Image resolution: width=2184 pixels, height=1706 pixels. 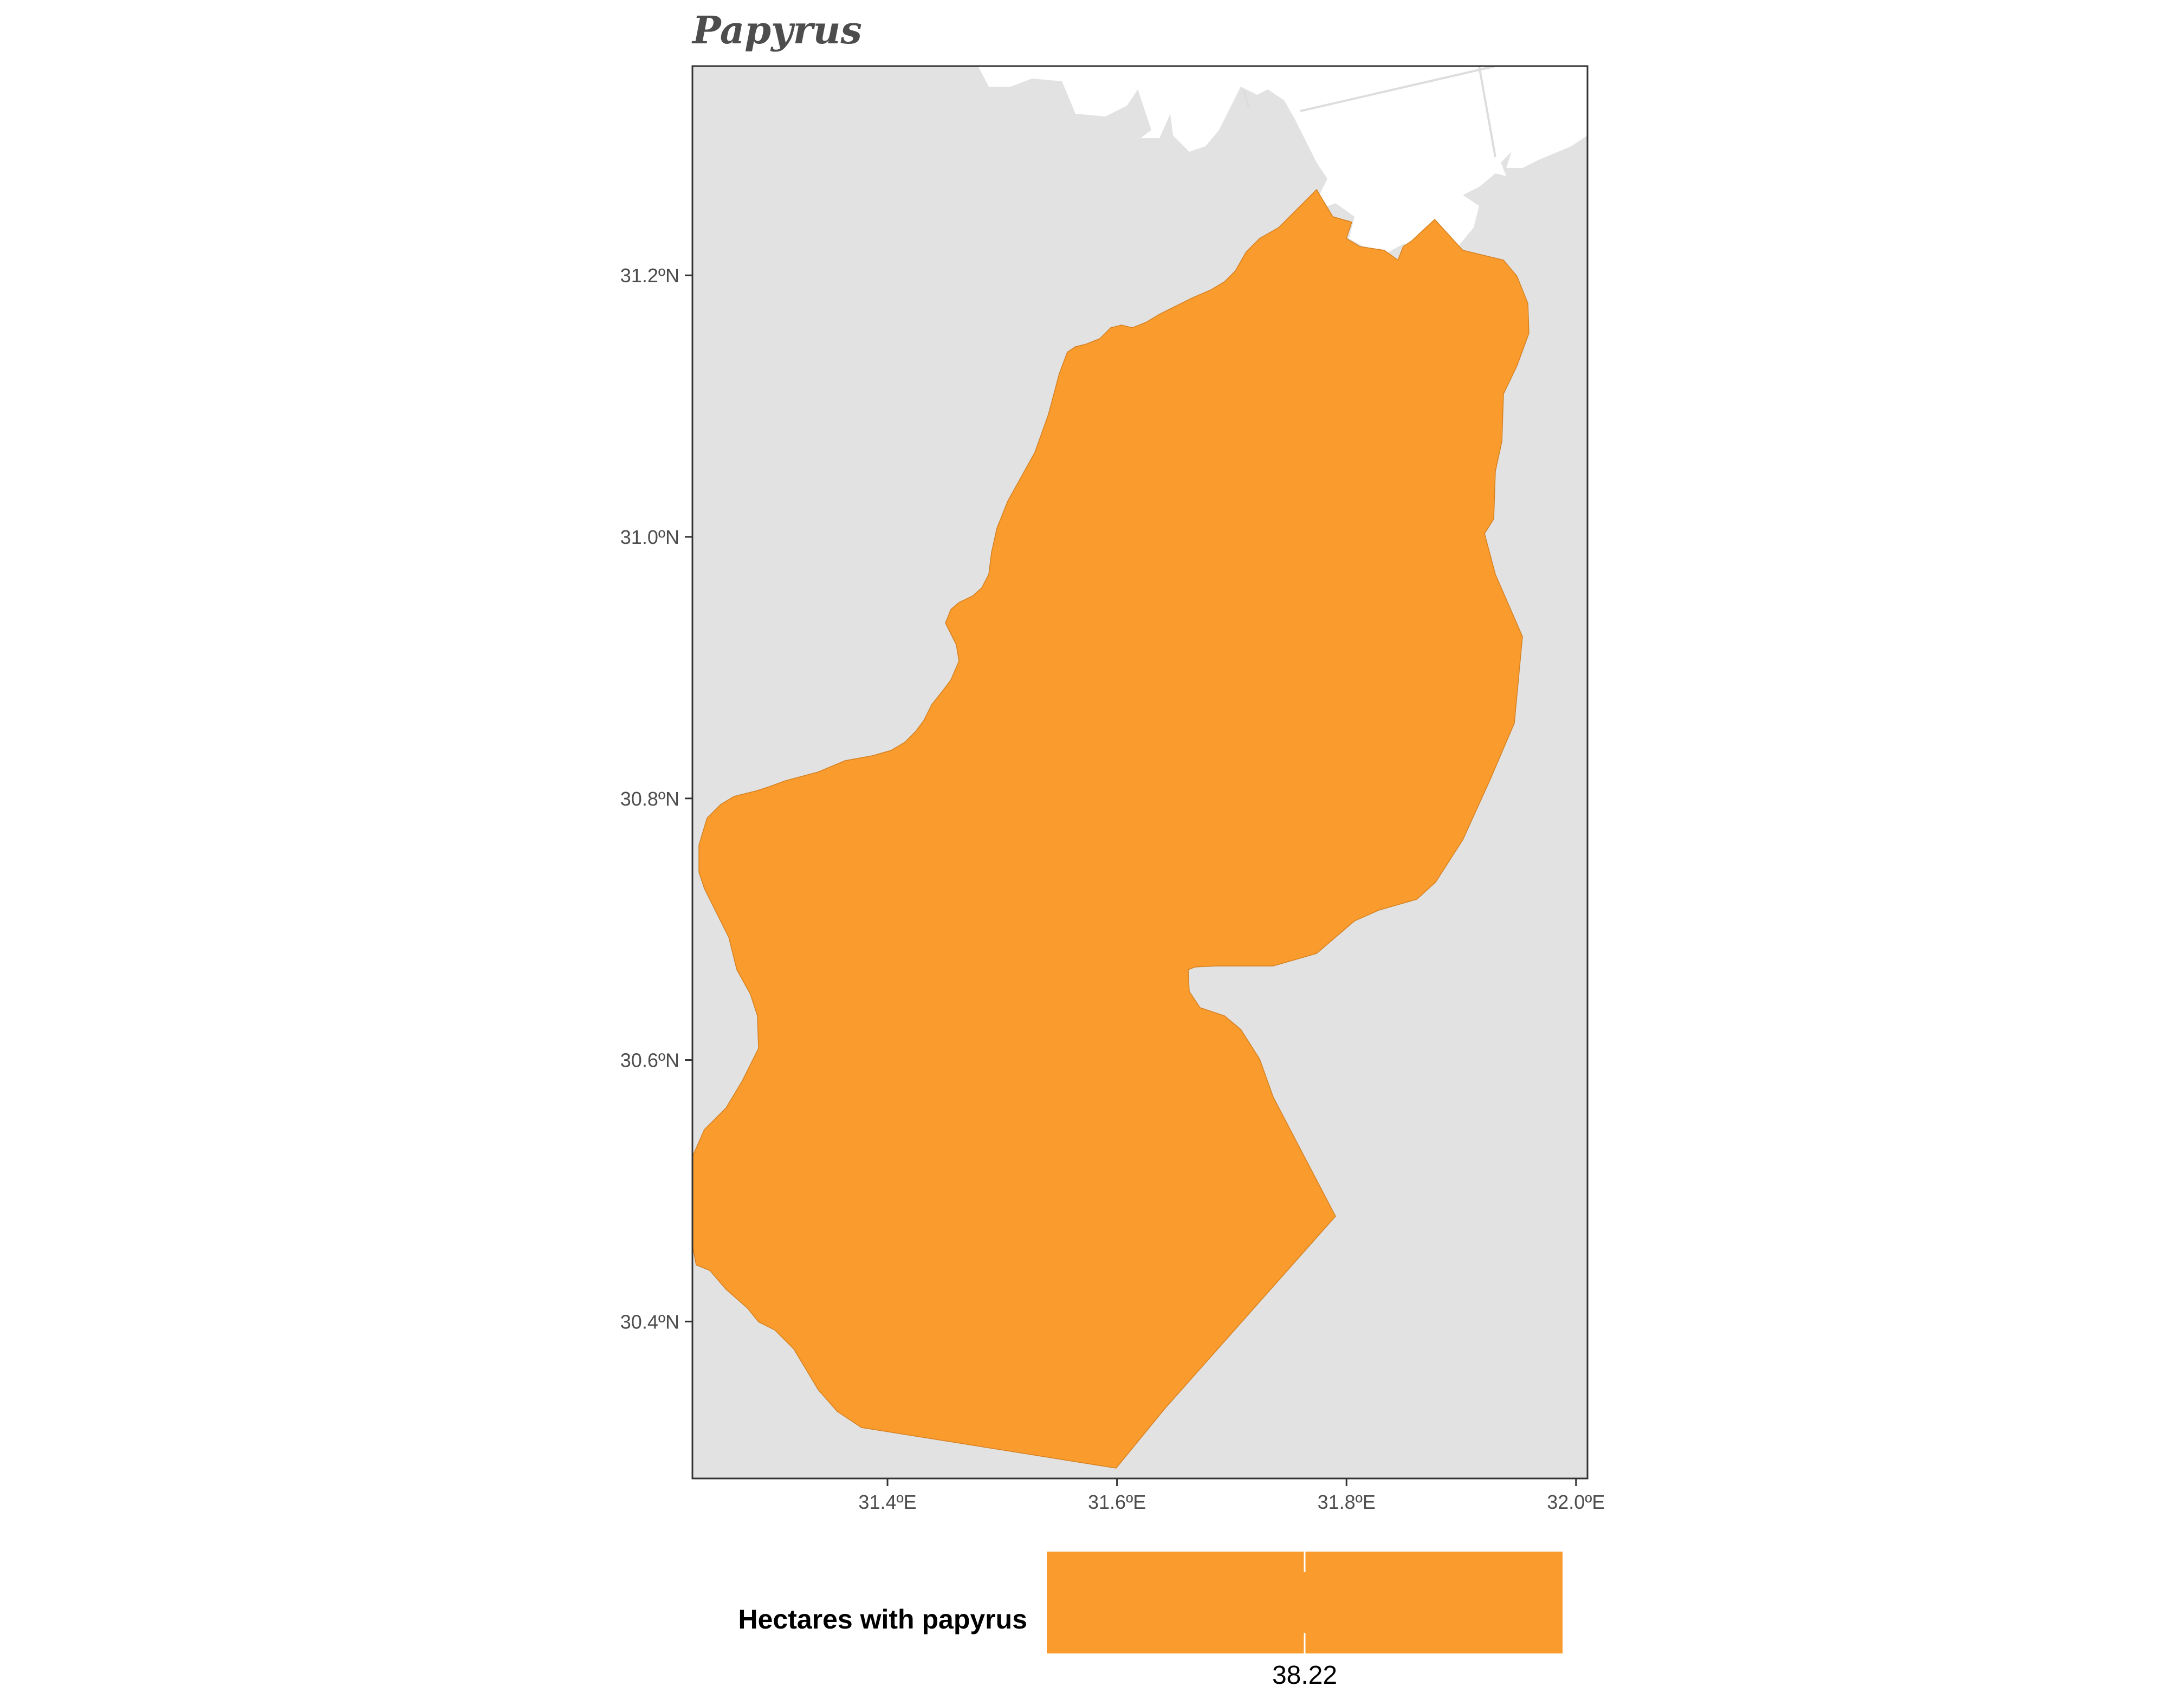 I want to click on y-axis: 31.2ºN 31.0ºN 30.8ºN 30.6ºN 30.4ºN, so click(x=656, y=798).